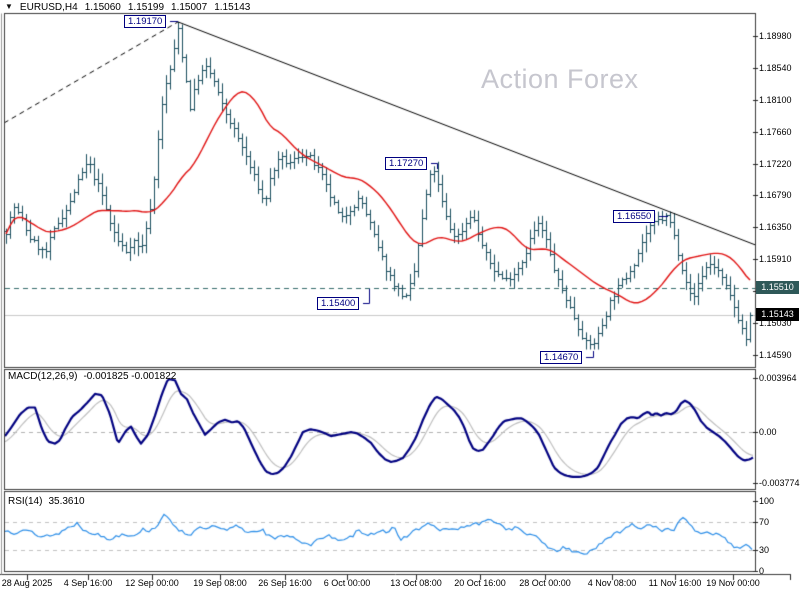 Image resolution: width=800 pixels, height=600 pixels. I want to click on macd-title-row: MACD(12,26,9) -0.001825 -0.001822, so click(92, 376).